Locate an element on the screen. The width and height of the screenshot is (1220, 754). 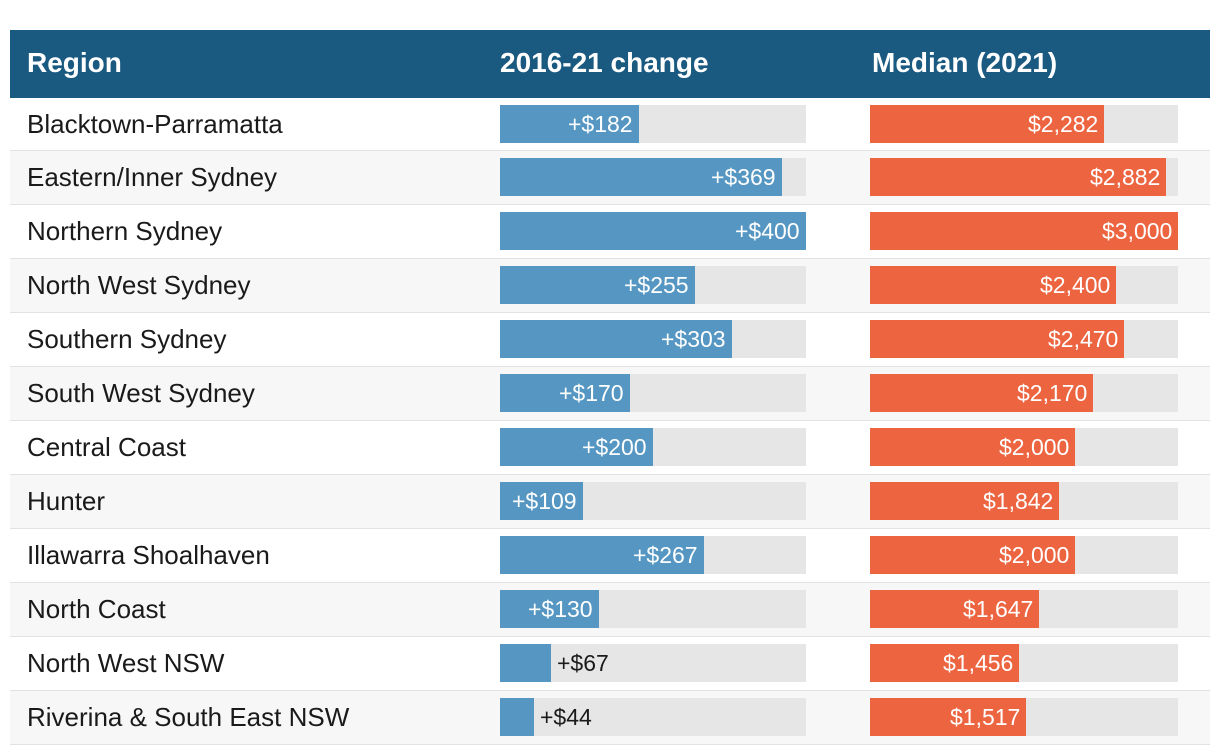
change-bar-track: +$200 is located at coordinates (653, 447).